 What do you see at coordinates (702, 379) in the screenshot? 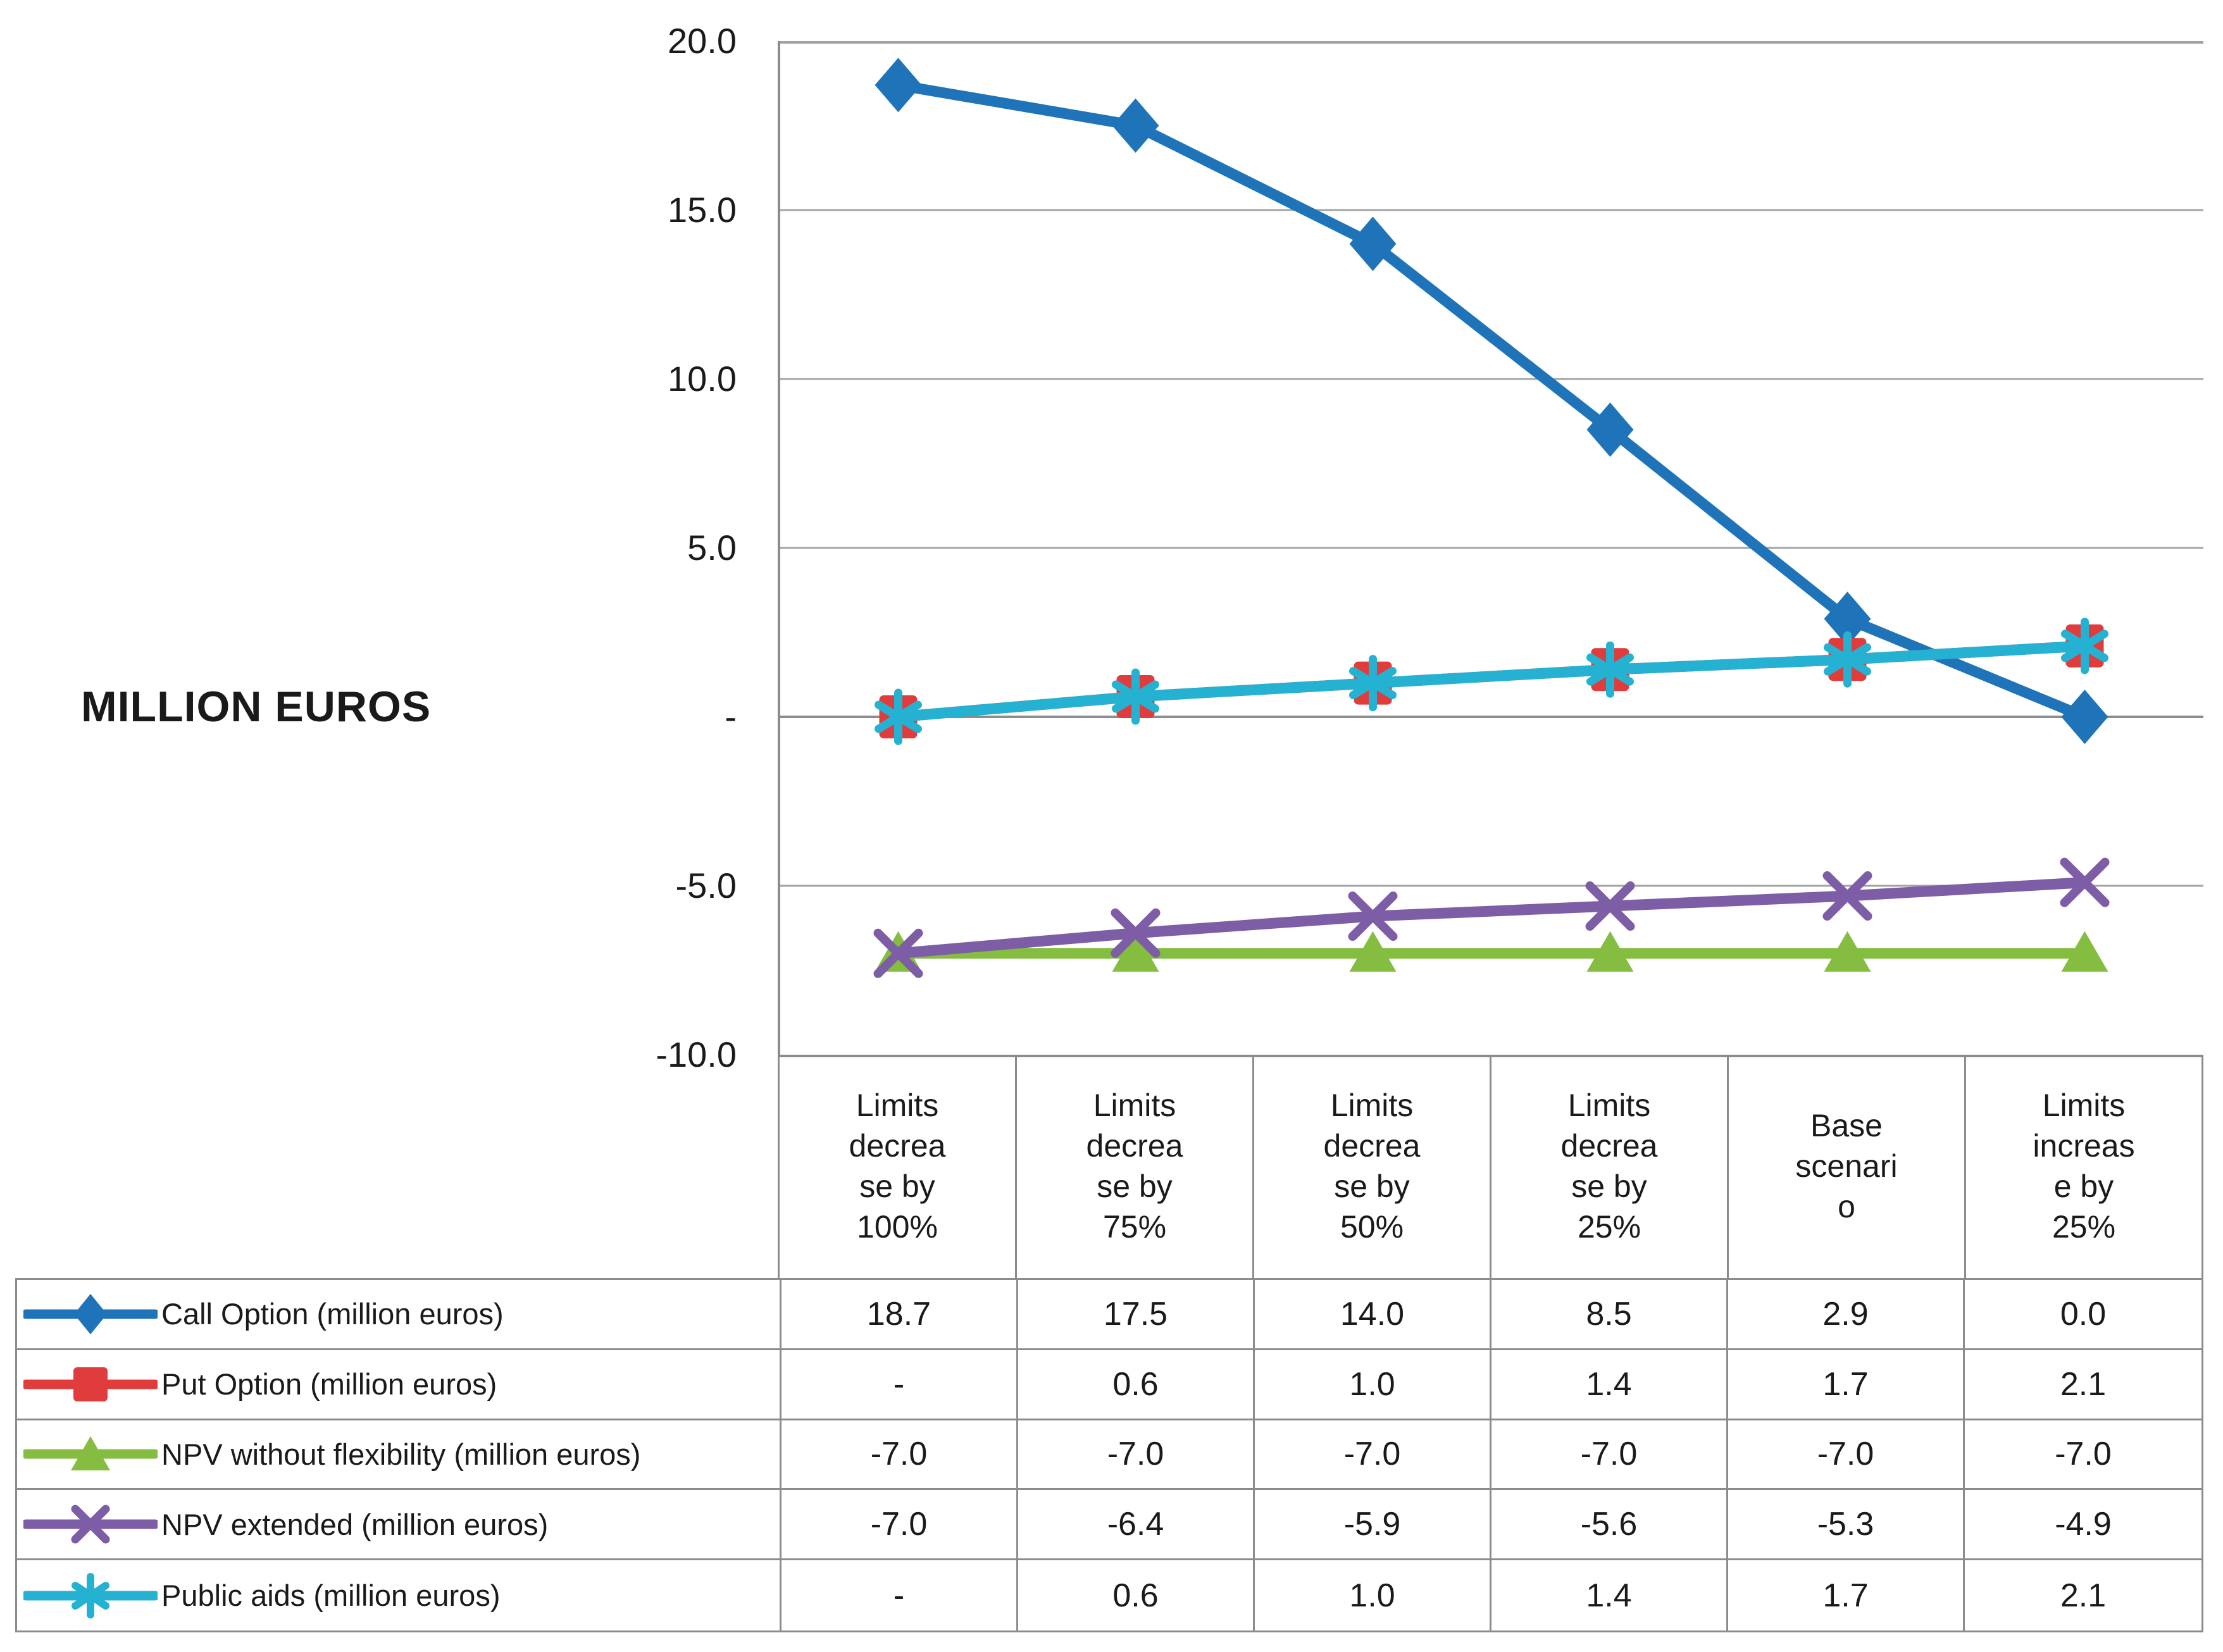
I see `y-tick-label: 10.0` at bounding box center [702, 379].